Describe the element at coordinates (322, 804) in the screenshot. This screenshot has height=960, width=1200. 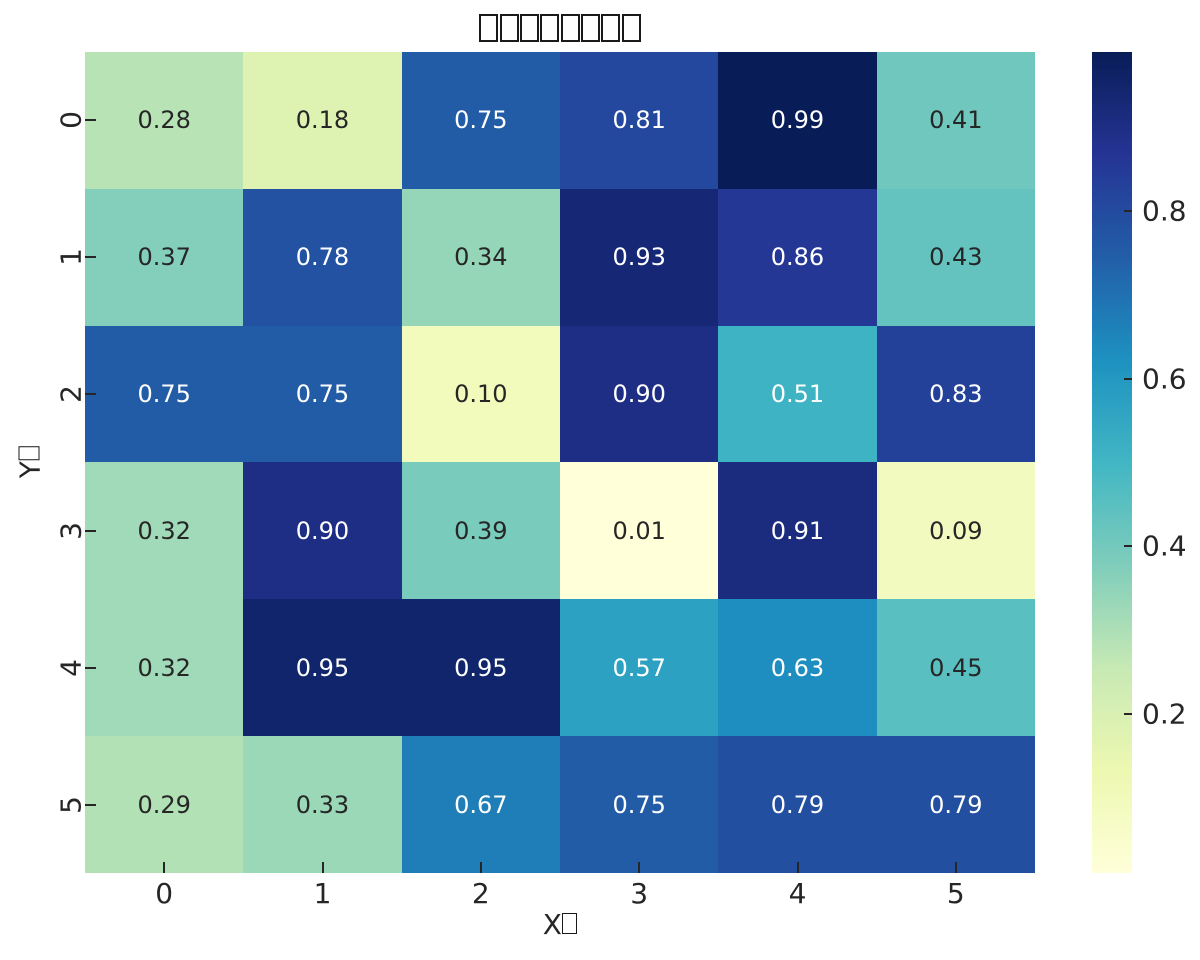
I see `cell-value: 0.33` at that location.